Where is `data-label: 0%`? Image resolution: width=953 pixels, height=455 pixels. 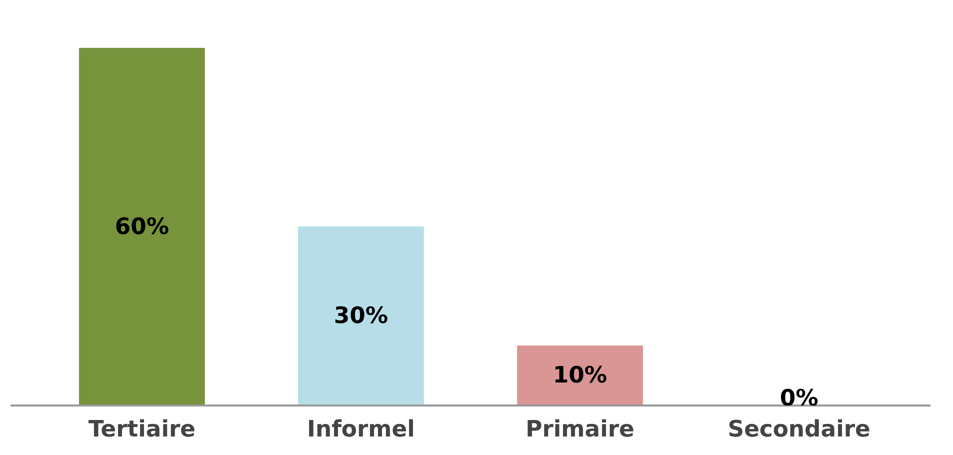
data-label: 0% is located at coordinates (799, 398).